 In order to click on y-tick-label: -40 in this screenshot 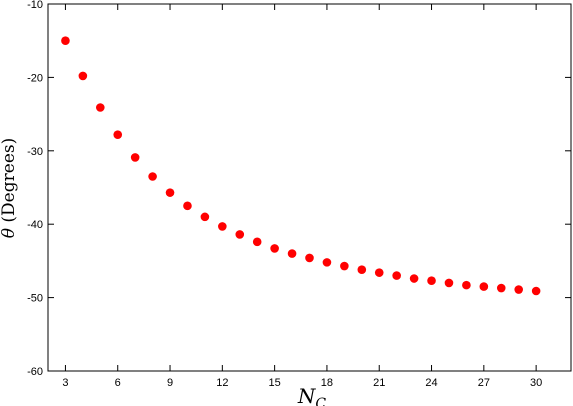, I will do `click(35, 225)`.